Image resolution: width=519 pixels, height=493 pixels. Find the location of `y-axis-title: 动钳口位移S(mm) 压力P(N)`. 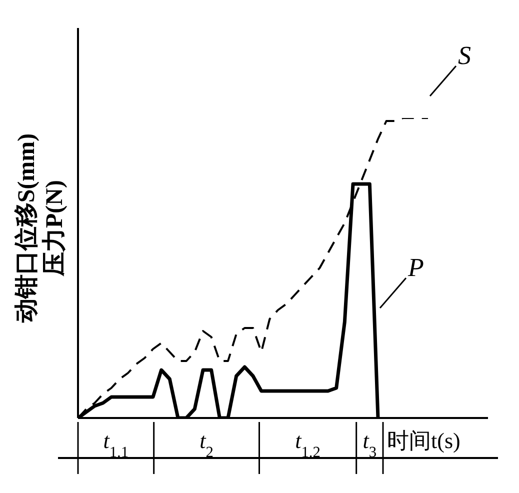

y-axis-title: 动钳口位移S(mm) 压力P(N) is located at coordinates (41, 228).